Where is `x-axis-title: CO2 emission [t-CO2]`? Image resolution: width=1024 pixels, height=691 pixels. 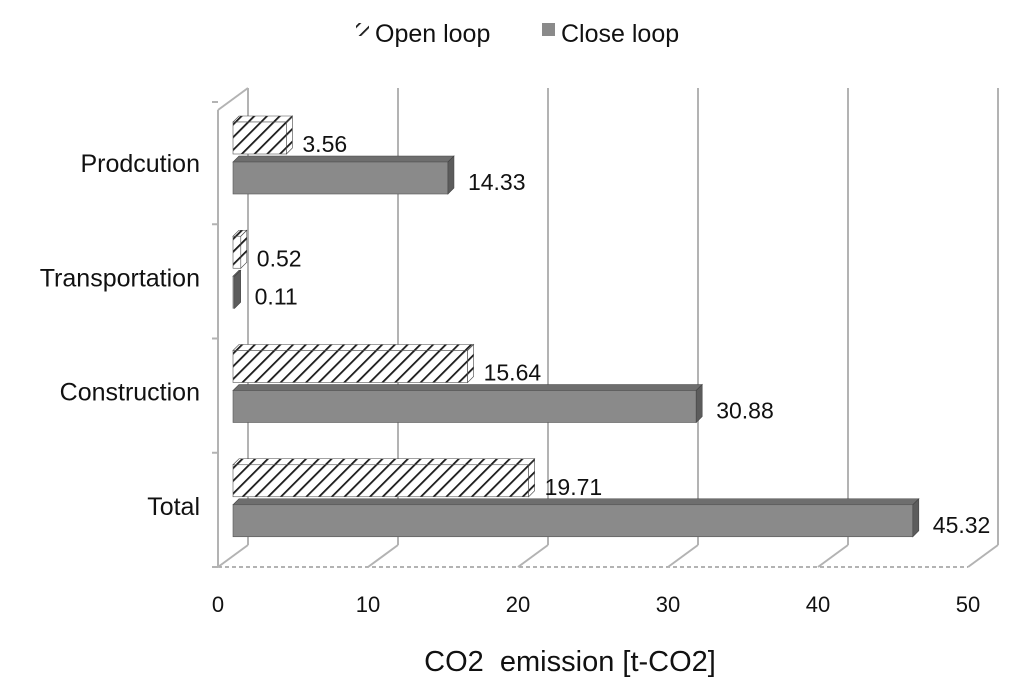
x-axis-title: CO2 emission [t-CO2] is located at coordinates (570, 662).